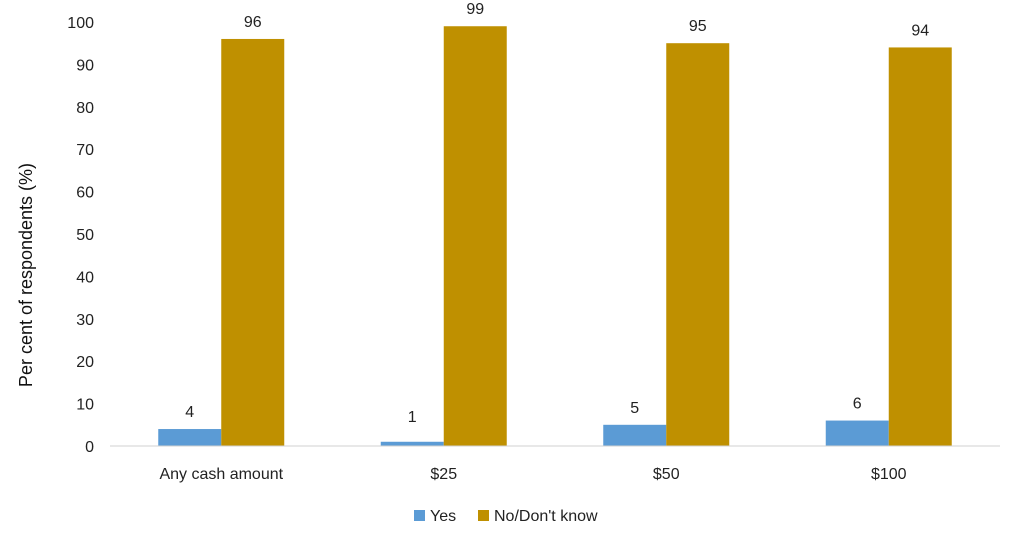 The image size is (1024, 547). Describe the element at coordinates (85, 277) in the screenshot. I see `y-tick-label: 40` at that location.